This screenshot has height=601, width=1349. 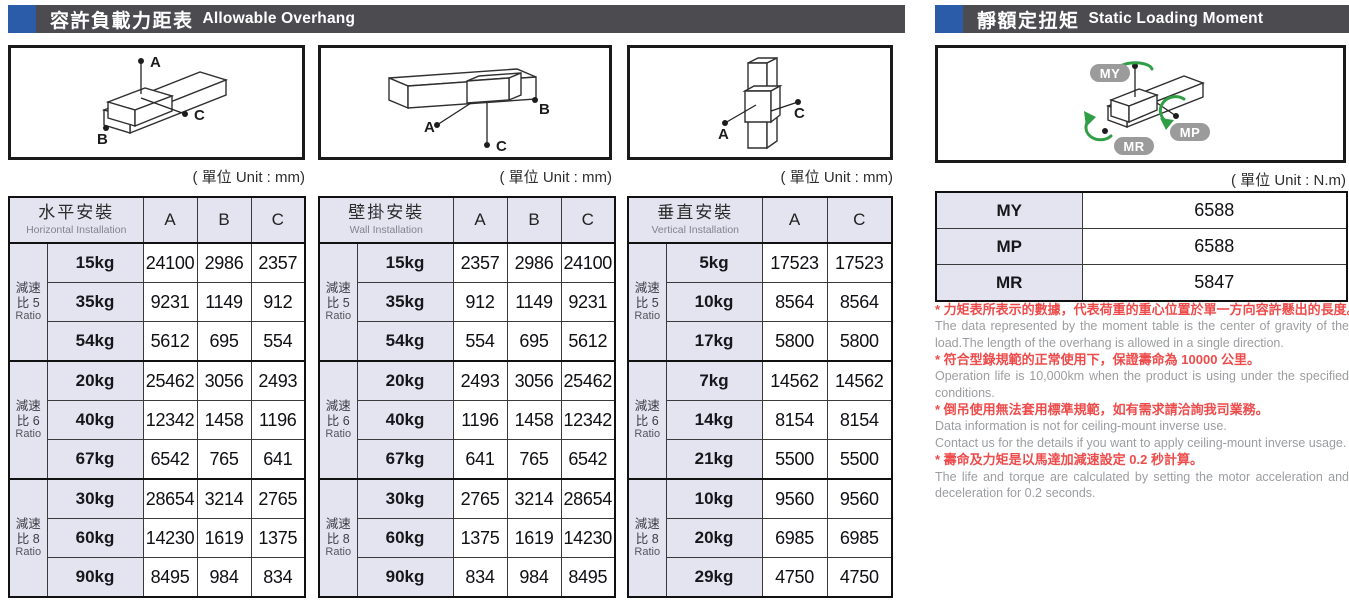 What do you see at coordinates (794, 302) in the screenshot?
I see `value-cell: 8564` at bounding box center [794, 302].